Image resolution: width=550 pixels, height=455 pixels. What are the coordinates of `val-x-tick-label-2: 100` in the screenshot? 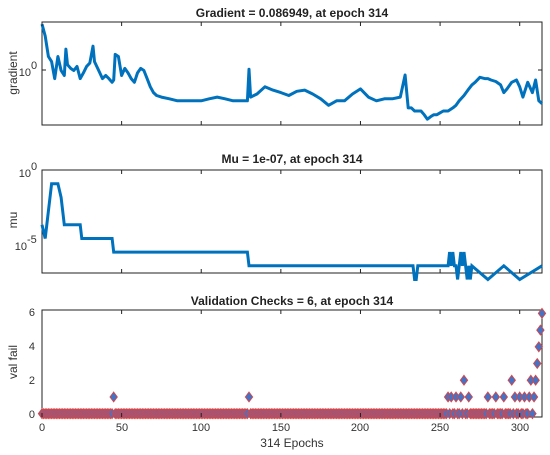 It's located at (201, 428).